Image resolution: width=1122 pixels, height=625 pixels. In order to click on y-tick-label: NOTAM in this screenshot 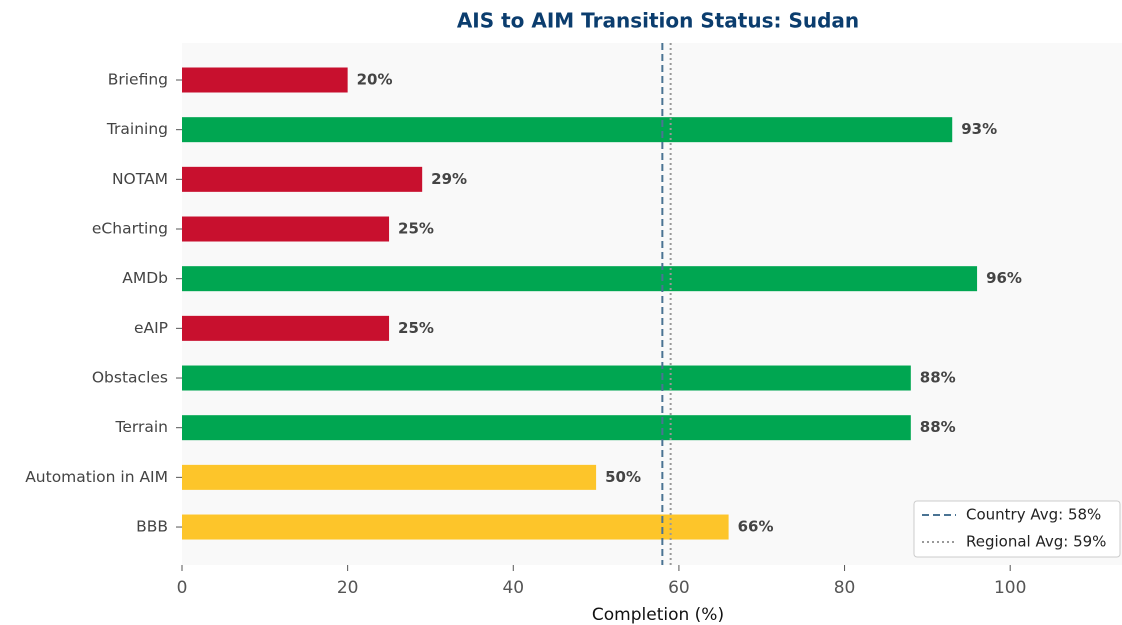, I will do `click(140, 179)`.